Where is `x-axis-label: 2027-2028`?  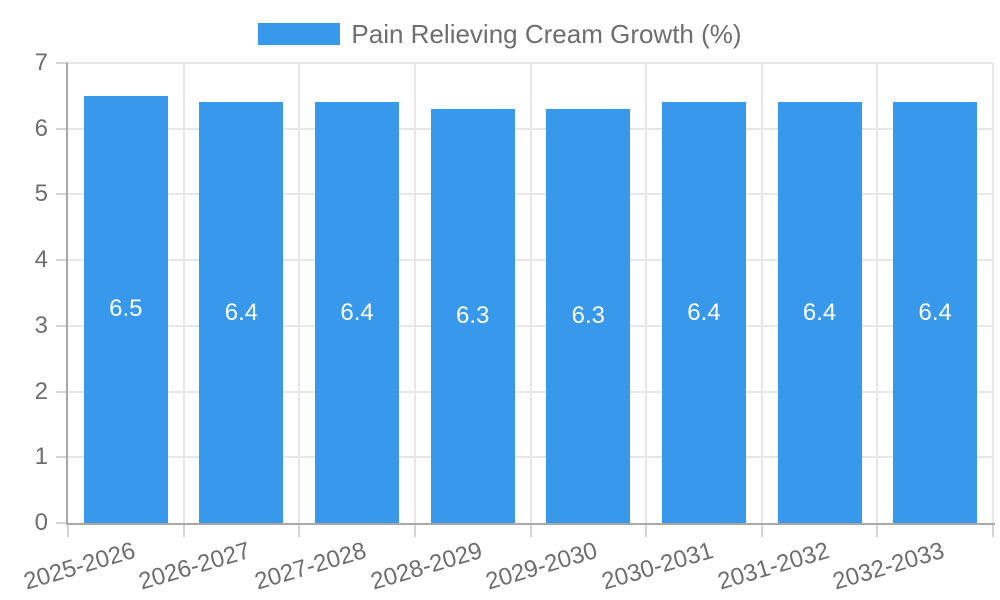 x-axis-label: 2027-2028 is located at coordinates (310, 566).